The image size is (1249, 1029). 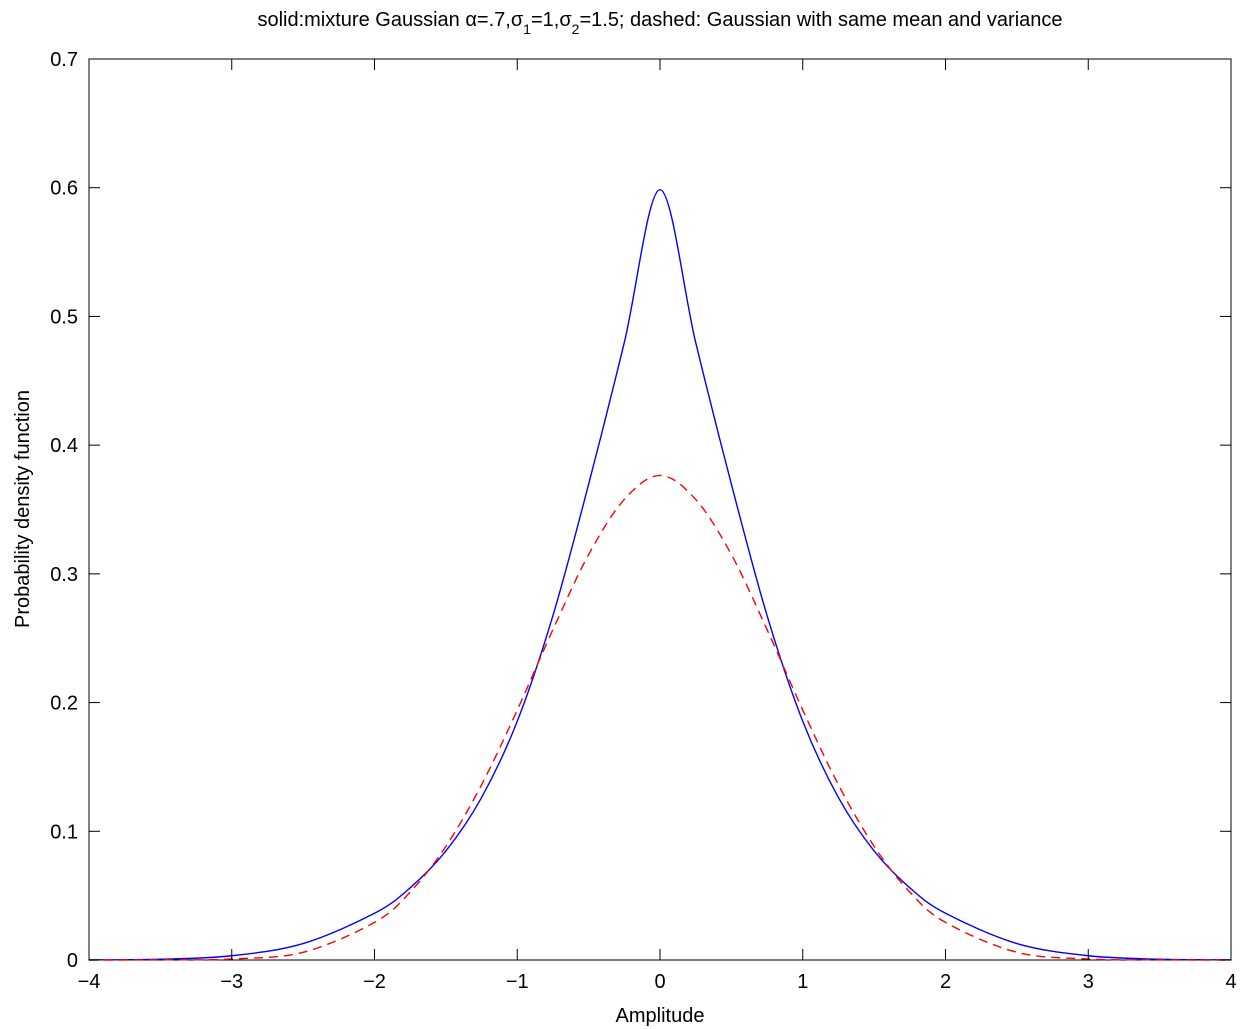 I want to click on title-segment: =1,, so click(x=545, y=20).